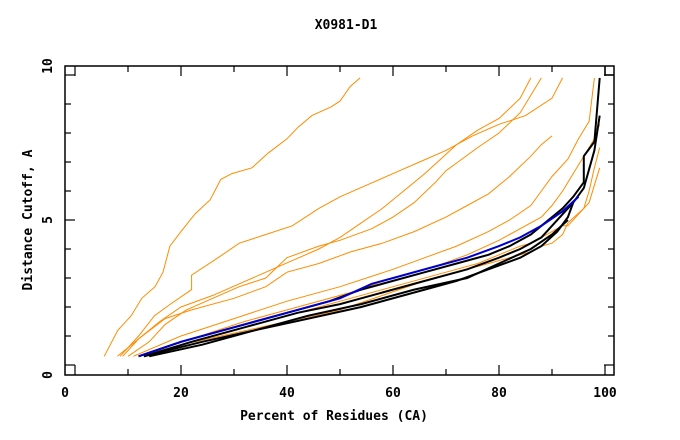 The height and width of the screenshot is (440, 680). I want to click on x-tick-label: 0, so click(65, 393).